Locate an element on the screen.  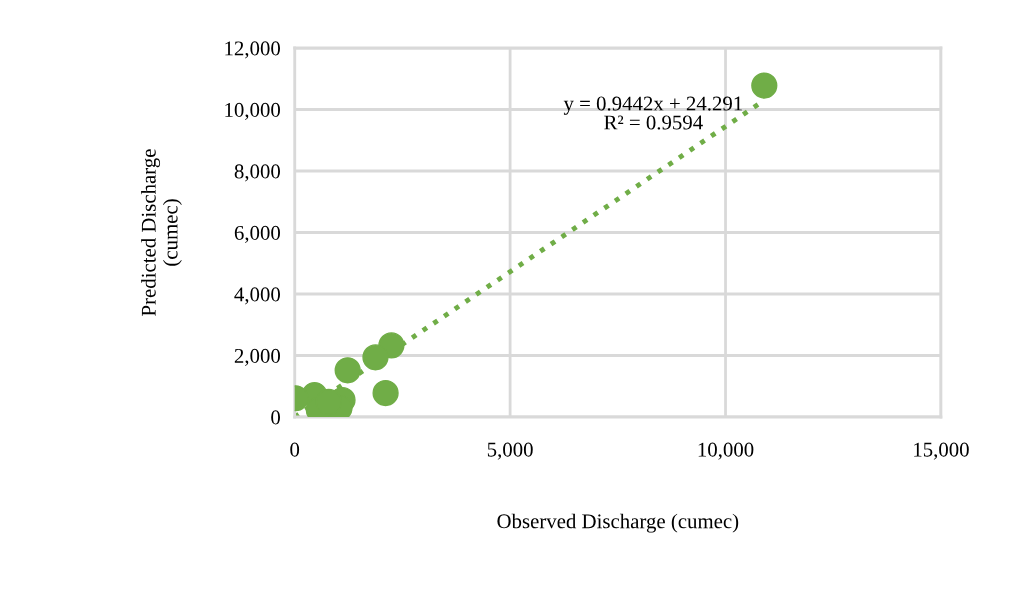
y-tick-label: 6,000 is located at coordinates (257, 234).